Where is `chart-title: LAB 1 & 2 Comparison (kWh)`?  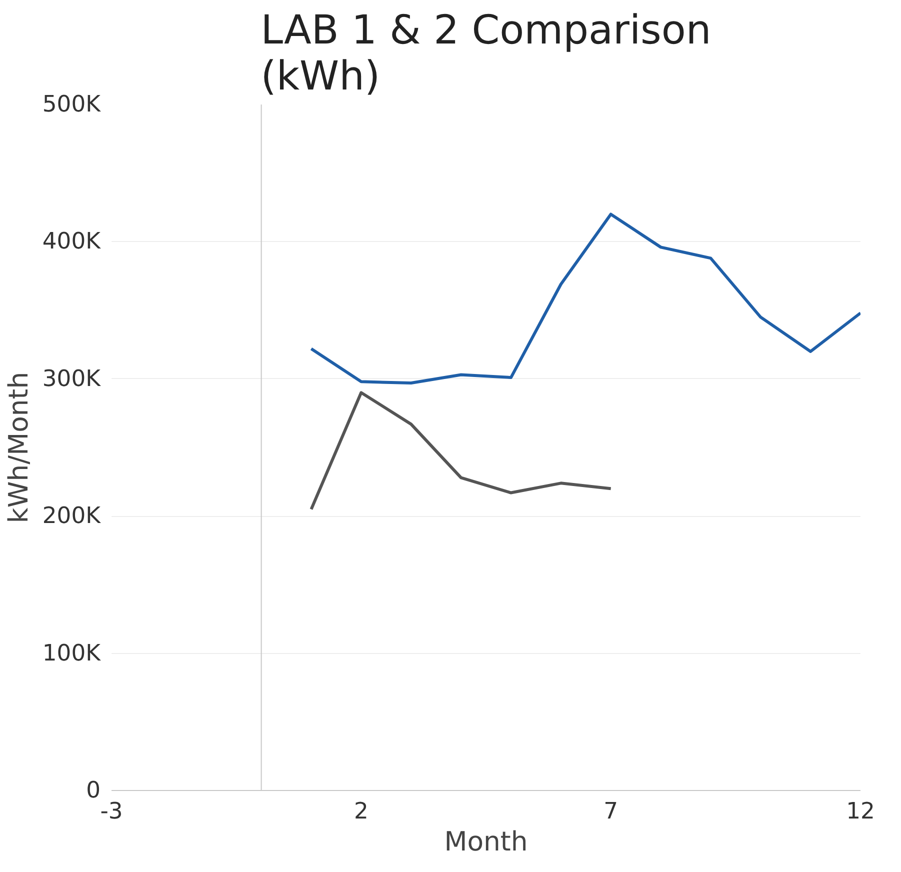
chart-title: LAB 1 & 2 Comparison (kWh) is located at coordinates (486, 54).